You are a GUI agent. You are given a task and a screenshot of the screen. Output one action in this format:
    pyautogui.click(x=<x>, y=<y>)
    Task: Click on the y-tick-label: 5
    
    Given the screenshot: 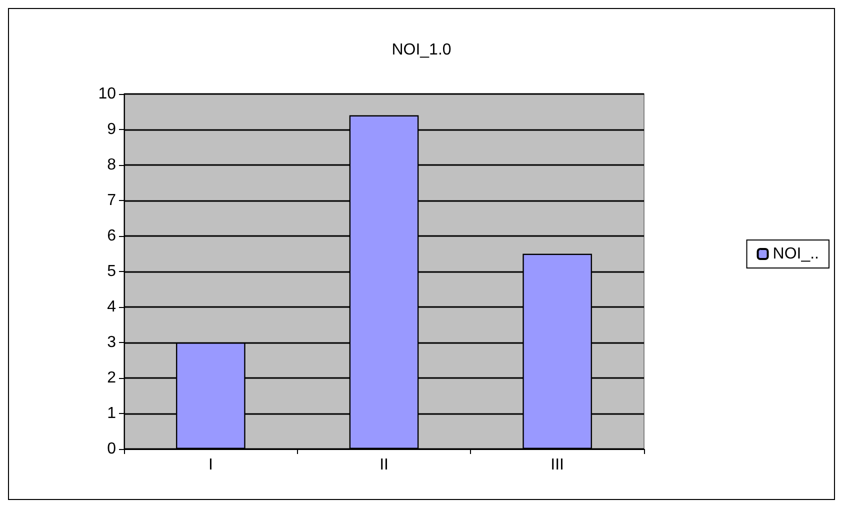 What is the action you would take?
    pyautogui.click(x=111, y=271)
    